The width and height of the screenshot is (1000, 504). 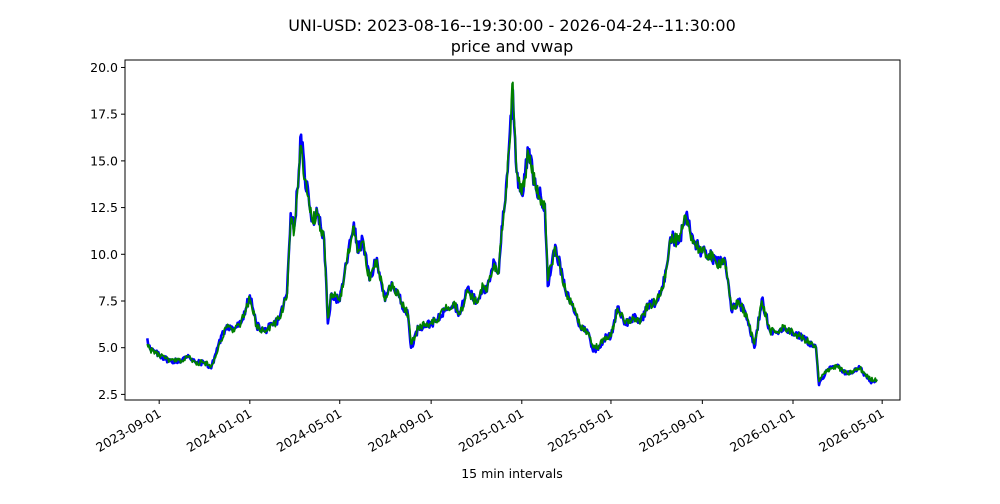 I want to click on y-tick-label: 2.5, so click(x=108, y=394).